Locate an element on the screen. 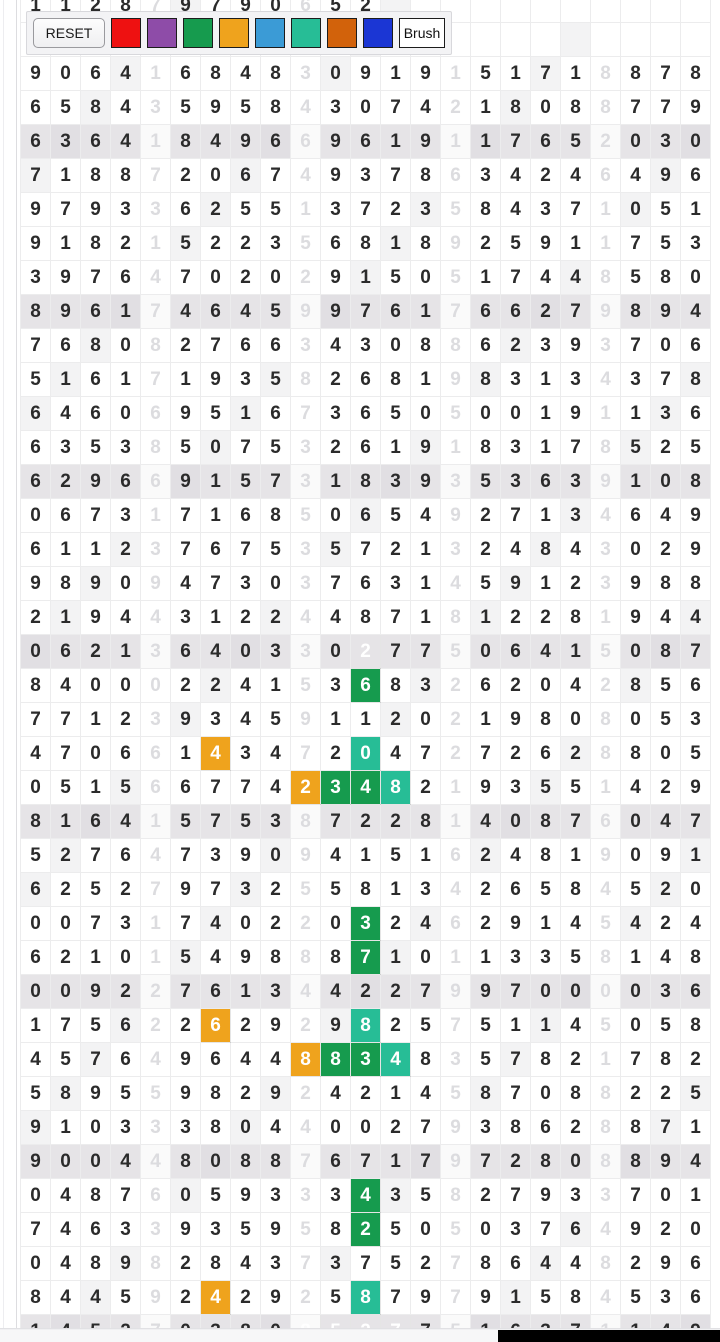 This screenshot has width=720, height=1342. grid-cell is located at coordinates (665, 11).